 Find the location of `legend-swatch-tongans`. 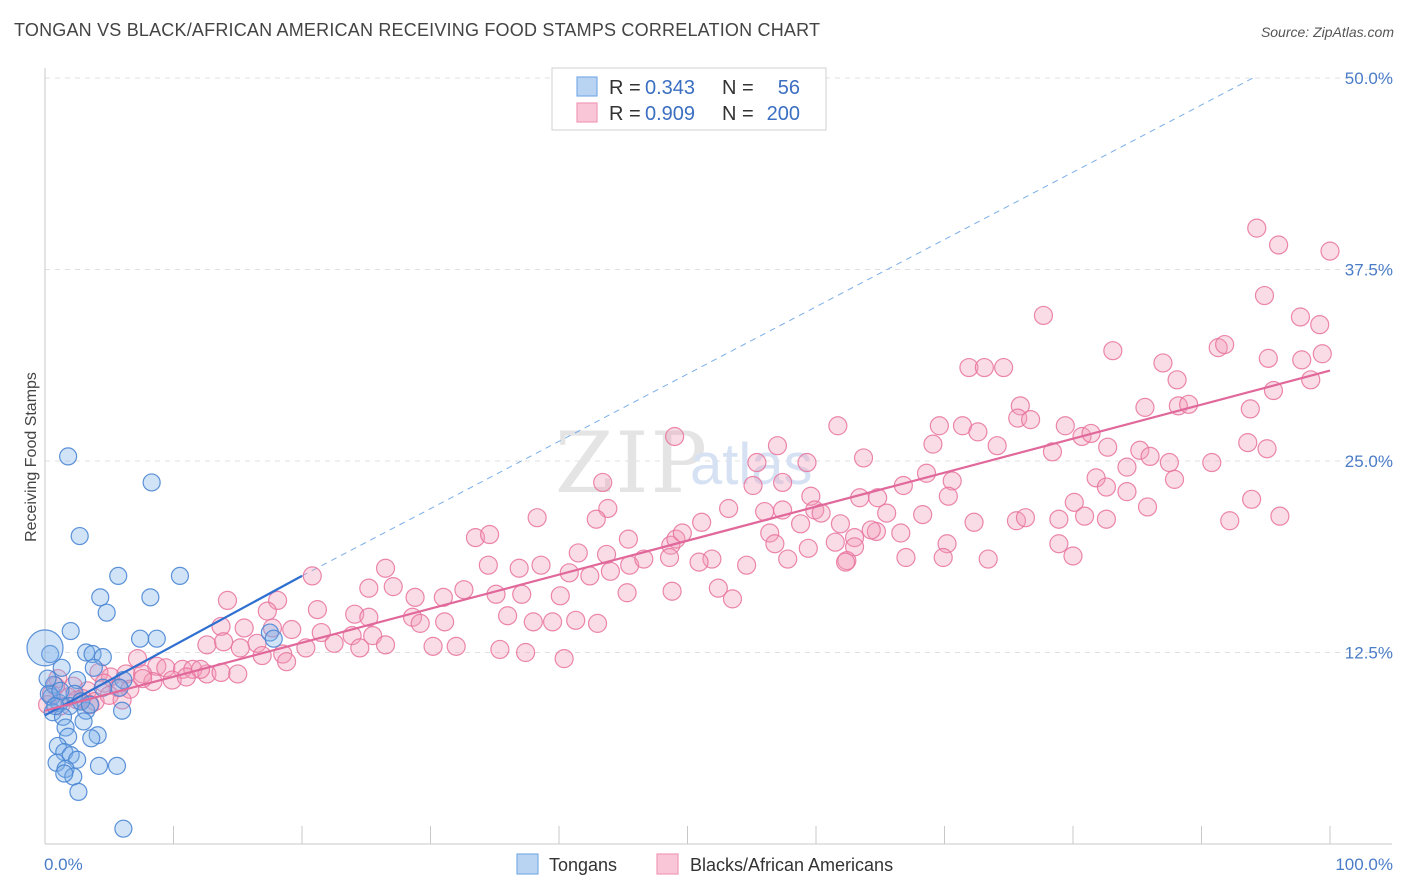

legend-swatch-tongans is located at coordinates (527, 864).